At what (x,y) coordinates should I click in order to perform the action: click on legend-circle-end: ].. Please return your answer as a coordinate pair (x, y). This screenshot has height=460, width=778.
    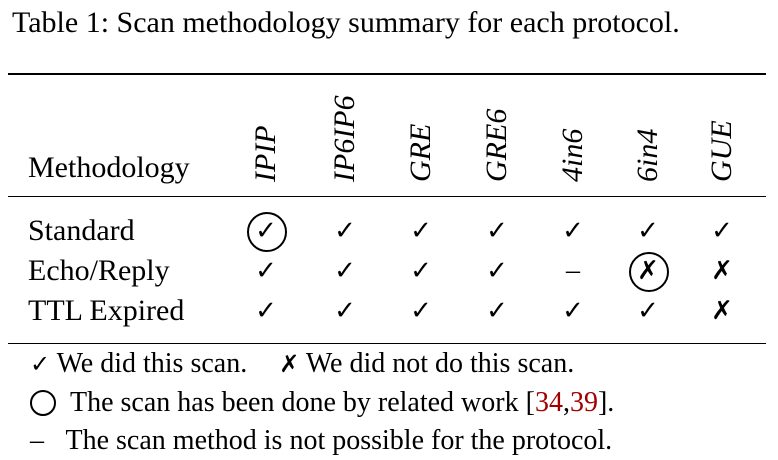
    Looking at the image, I should click on (606, 402).